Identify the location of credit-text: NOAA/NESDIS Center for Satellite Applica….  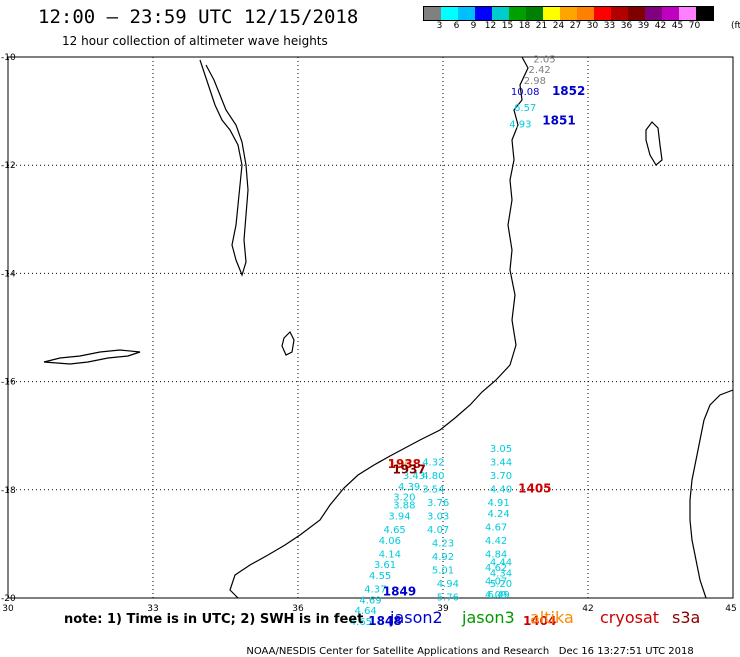
(398, 651).